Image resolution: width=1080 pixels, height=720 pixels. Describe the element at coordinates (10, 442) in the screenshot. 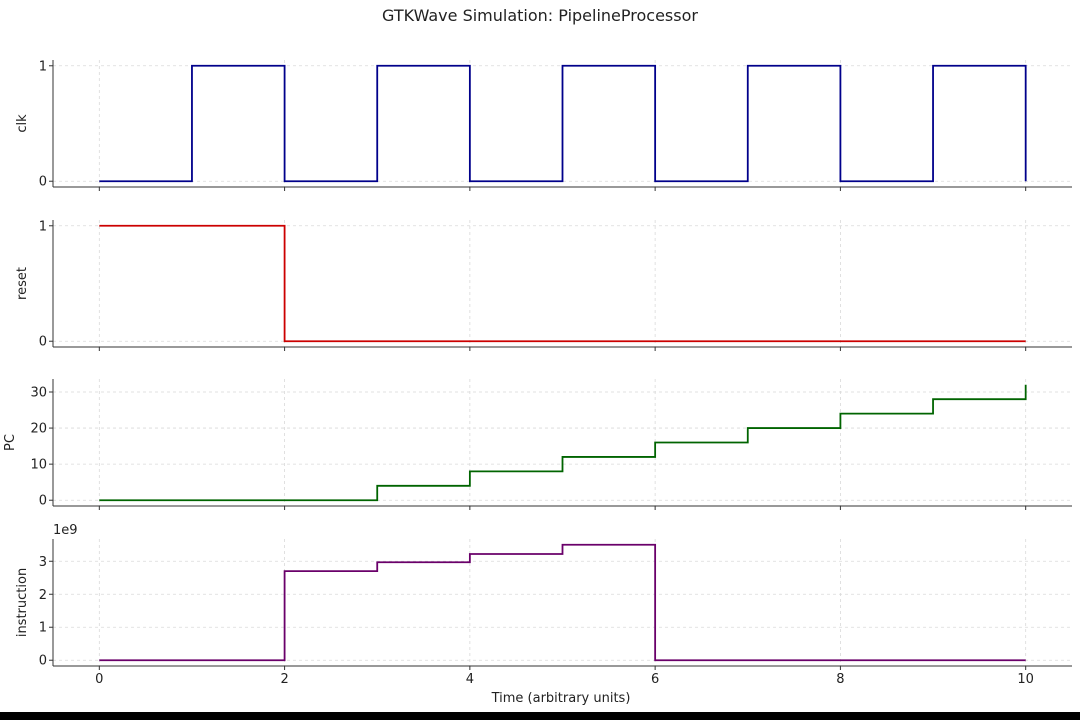

I see `y-axis-label: PC` at that location.